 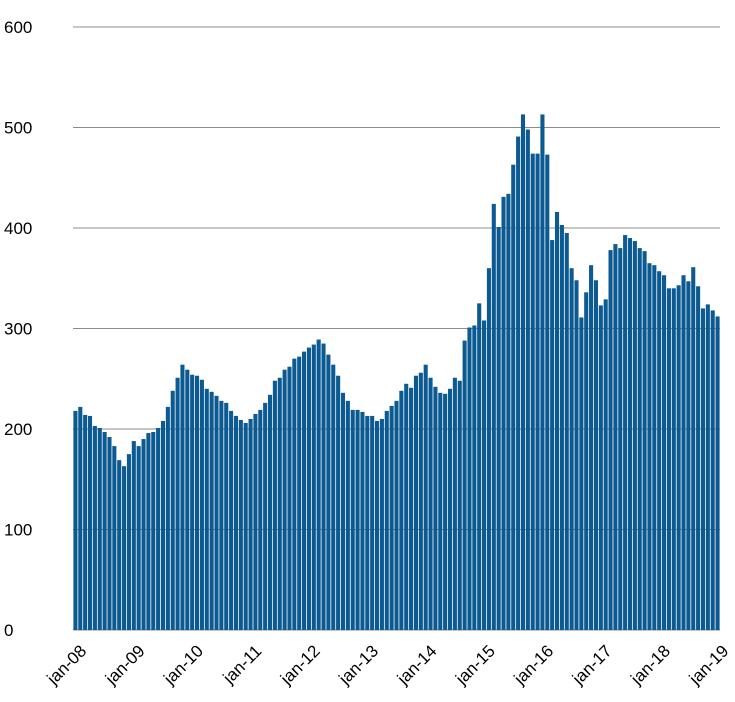 What do you see at coordinates (18, 429) in the screenshot?
I see `y-tick-label: 200` at bounding box center [18, 429].